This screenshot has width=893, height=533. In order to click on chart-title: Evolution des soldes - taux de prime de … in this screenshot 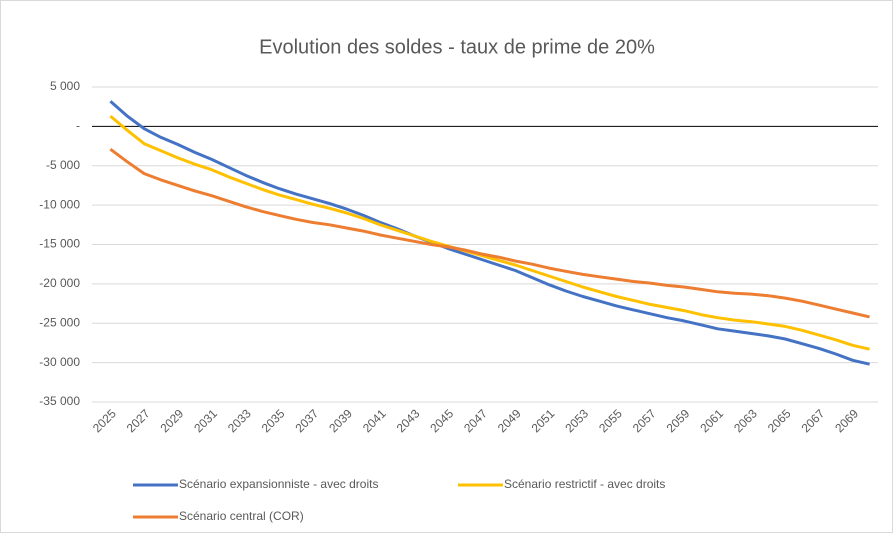, I will do `click(457, 47)`.